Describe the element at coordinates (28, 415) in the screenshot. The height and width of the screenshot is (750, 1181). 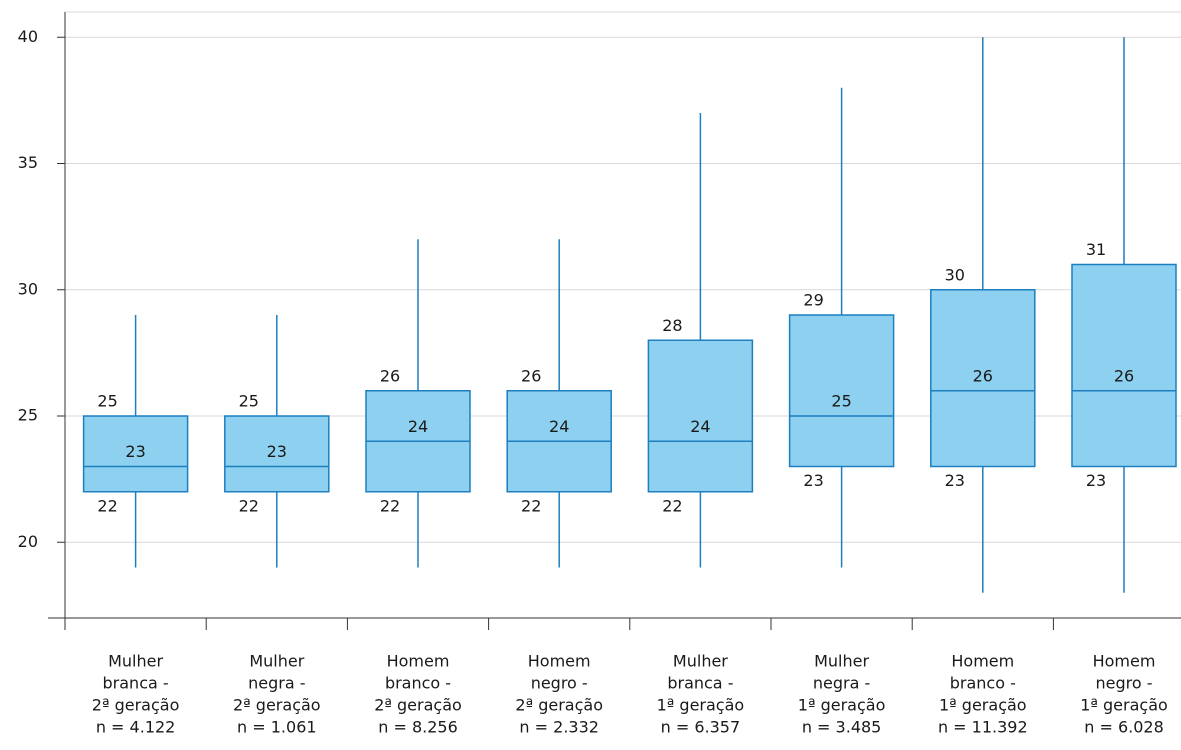
I see `y-tick-label: 25` at that location.